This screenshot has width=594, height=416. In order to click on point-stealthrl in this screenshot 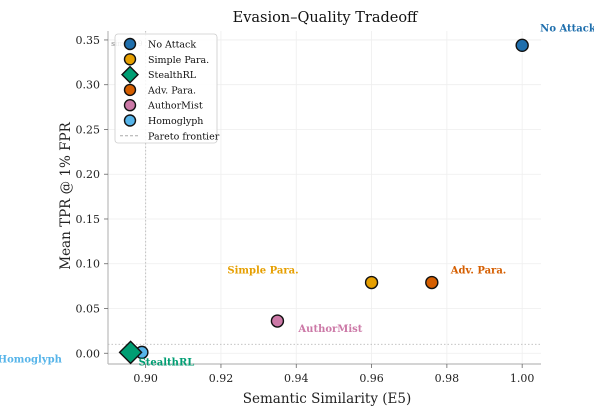, I will do `click(130, 352)`.